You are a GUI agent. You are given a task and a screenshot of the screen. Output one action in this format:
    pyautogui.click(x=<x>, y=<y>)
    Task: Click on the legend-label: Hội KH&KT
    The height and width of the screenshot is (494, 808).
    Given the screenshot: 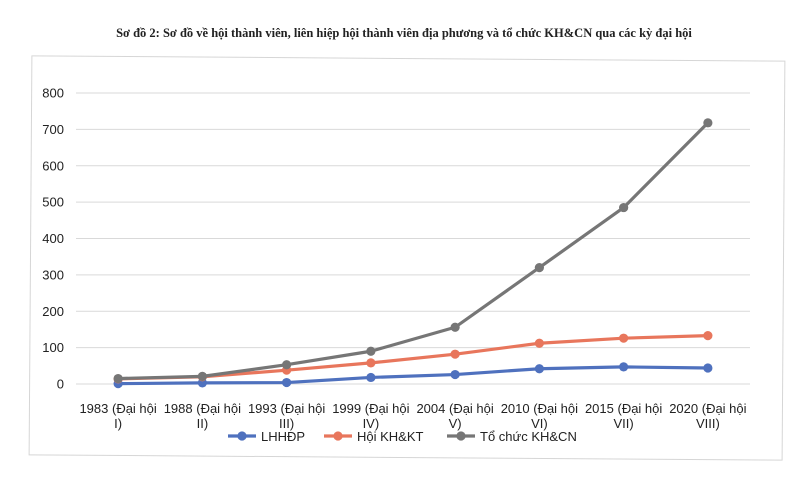 What is the action you would take?
    pyautogui.click(x=390, y=436)
    